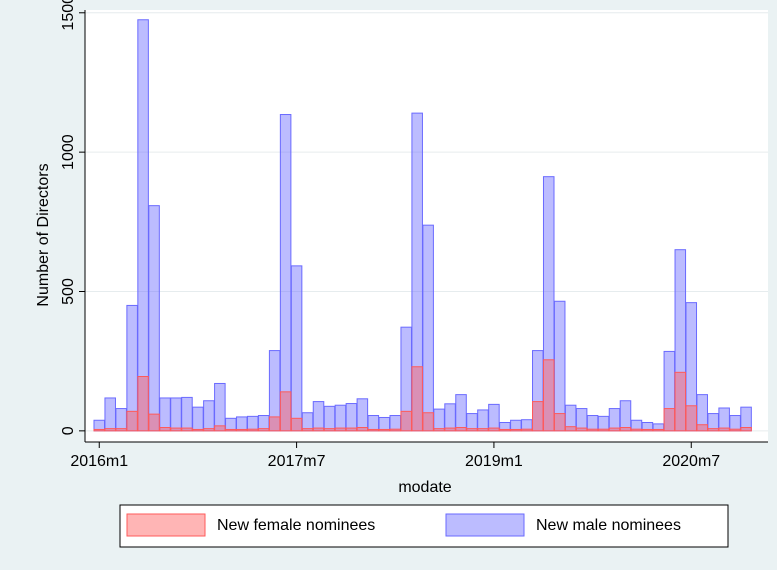 The width and height of the screenshot is (777, 575). I want to click on y-tick-label: 500, so click(68, 291).